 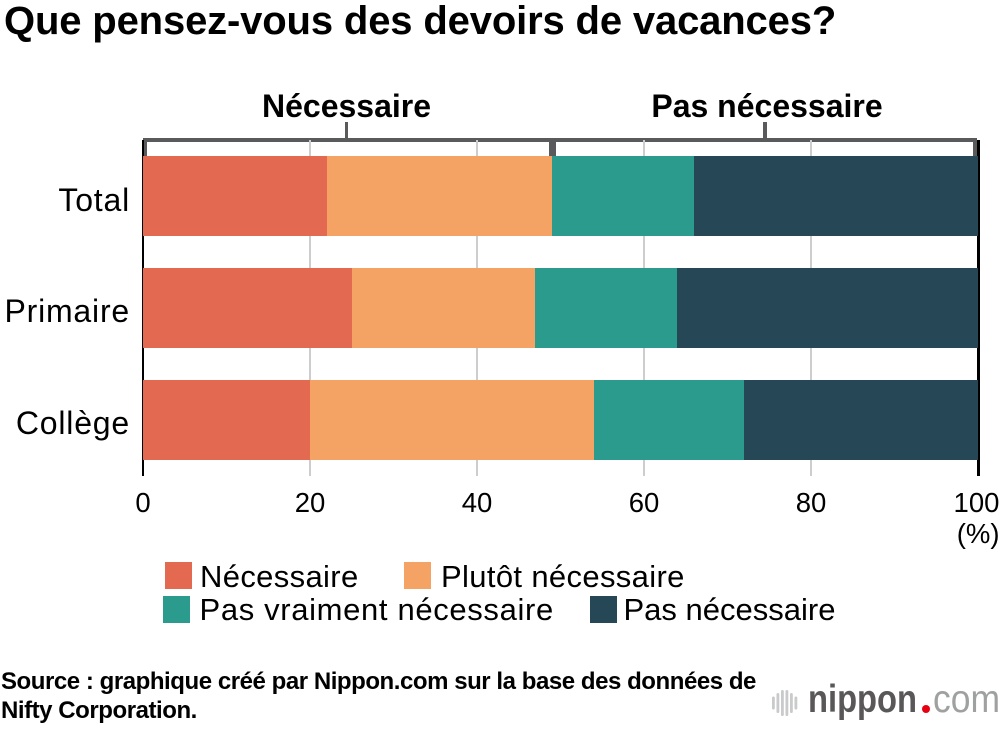 What do you see at coordinates (862, 700) in the screenshot?
I see `svg-text: nippon` at bounding box center [862, 700].